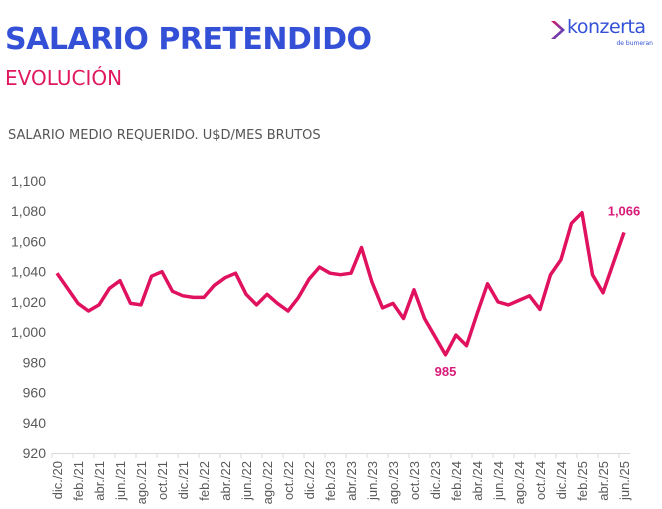  What do you see at coordinates (28, 211) in the screenshot?
I see `y-tick-label: 1,080` at bounding box center [28, 211].